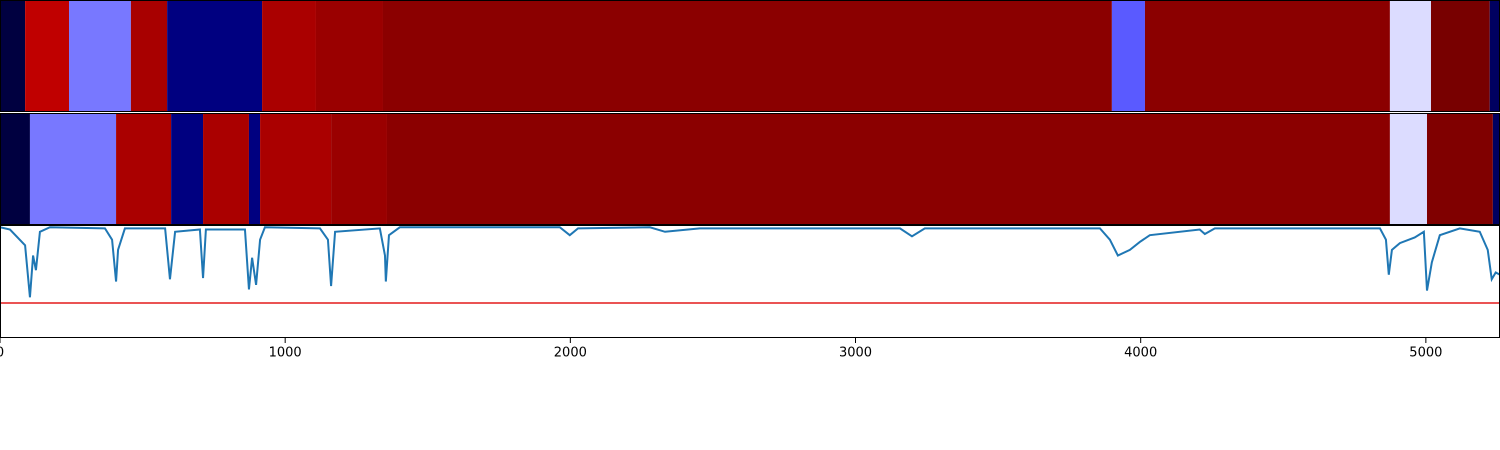  Describe the element at coordinates (285, 353) in the screenshot. I see `x-tick-label: 1000` at that location.